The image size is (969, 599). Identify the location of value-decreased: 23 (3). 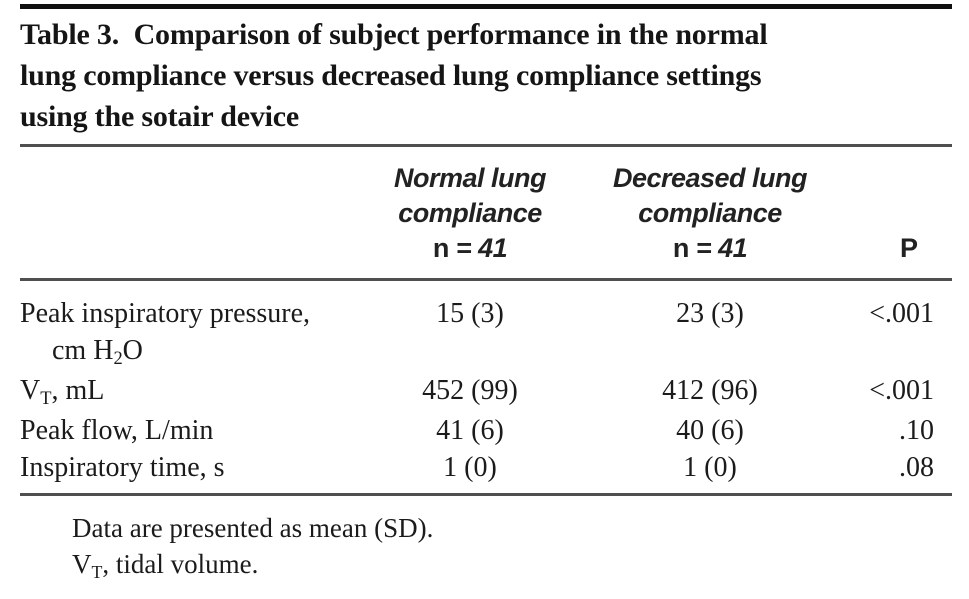
(710, 313).